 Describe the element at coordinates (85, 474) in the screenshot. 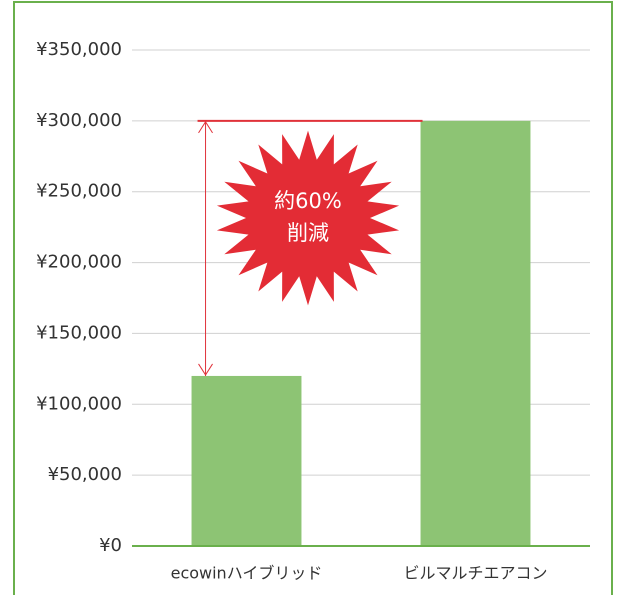

I see `y-tick-label: ¥50,000` at that location.